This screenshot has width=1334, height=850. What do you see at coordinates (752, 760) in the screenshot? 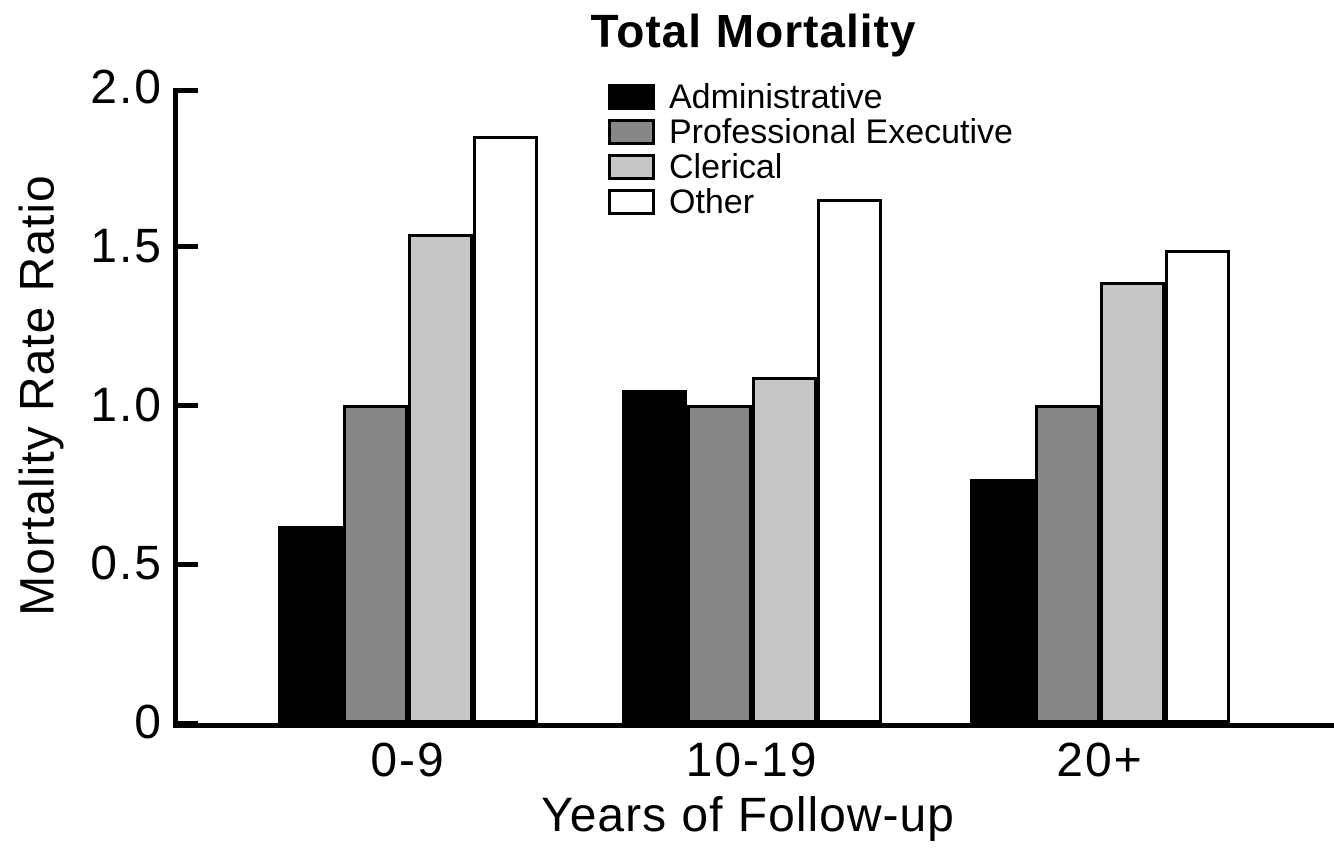
I see `x-category-label-10-19: 10-19` at bounding box center [752, 760].